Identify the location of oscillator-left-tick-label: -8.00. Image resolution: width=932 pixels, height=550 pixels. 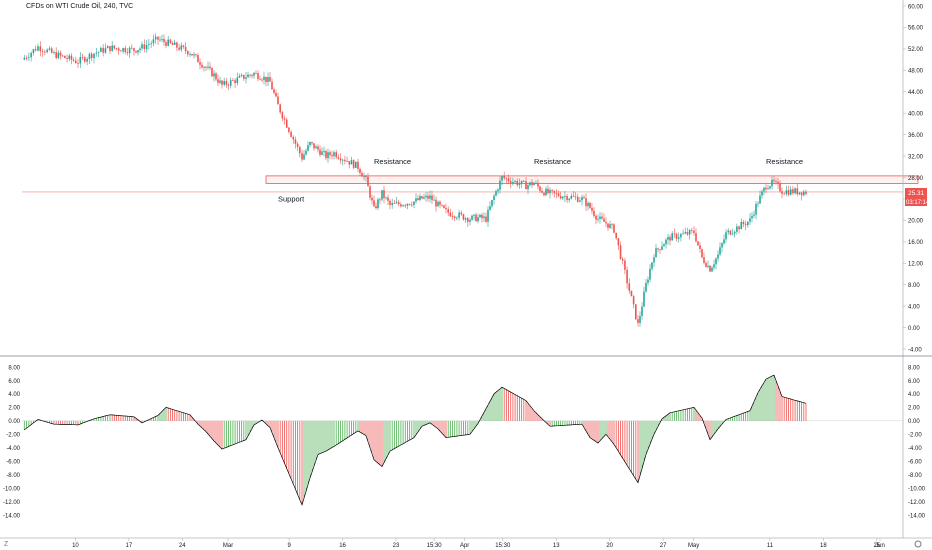
(13, 476).